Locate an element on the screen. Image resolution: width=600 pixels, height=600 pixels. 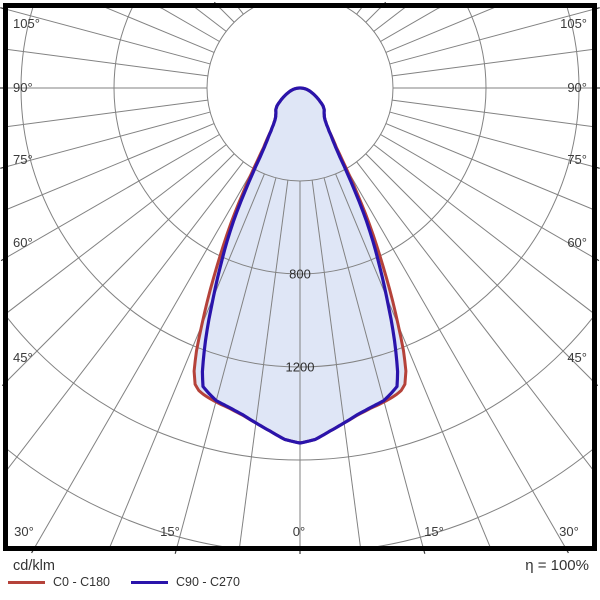
legend-label-c0-c180: C0 - C180 is located at coordinates (81, 582).